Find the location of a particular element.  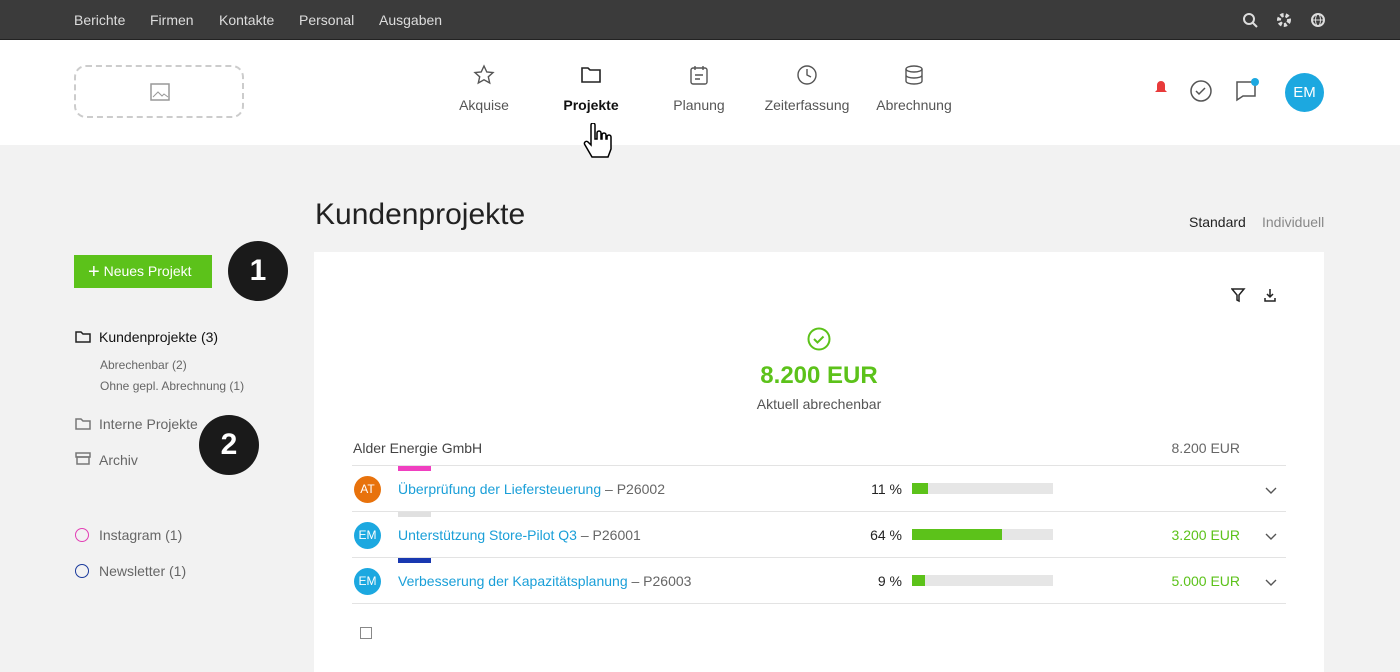

project-link: Verbesserung der Kapazitätsplanung is located at coordinates (513, 581).